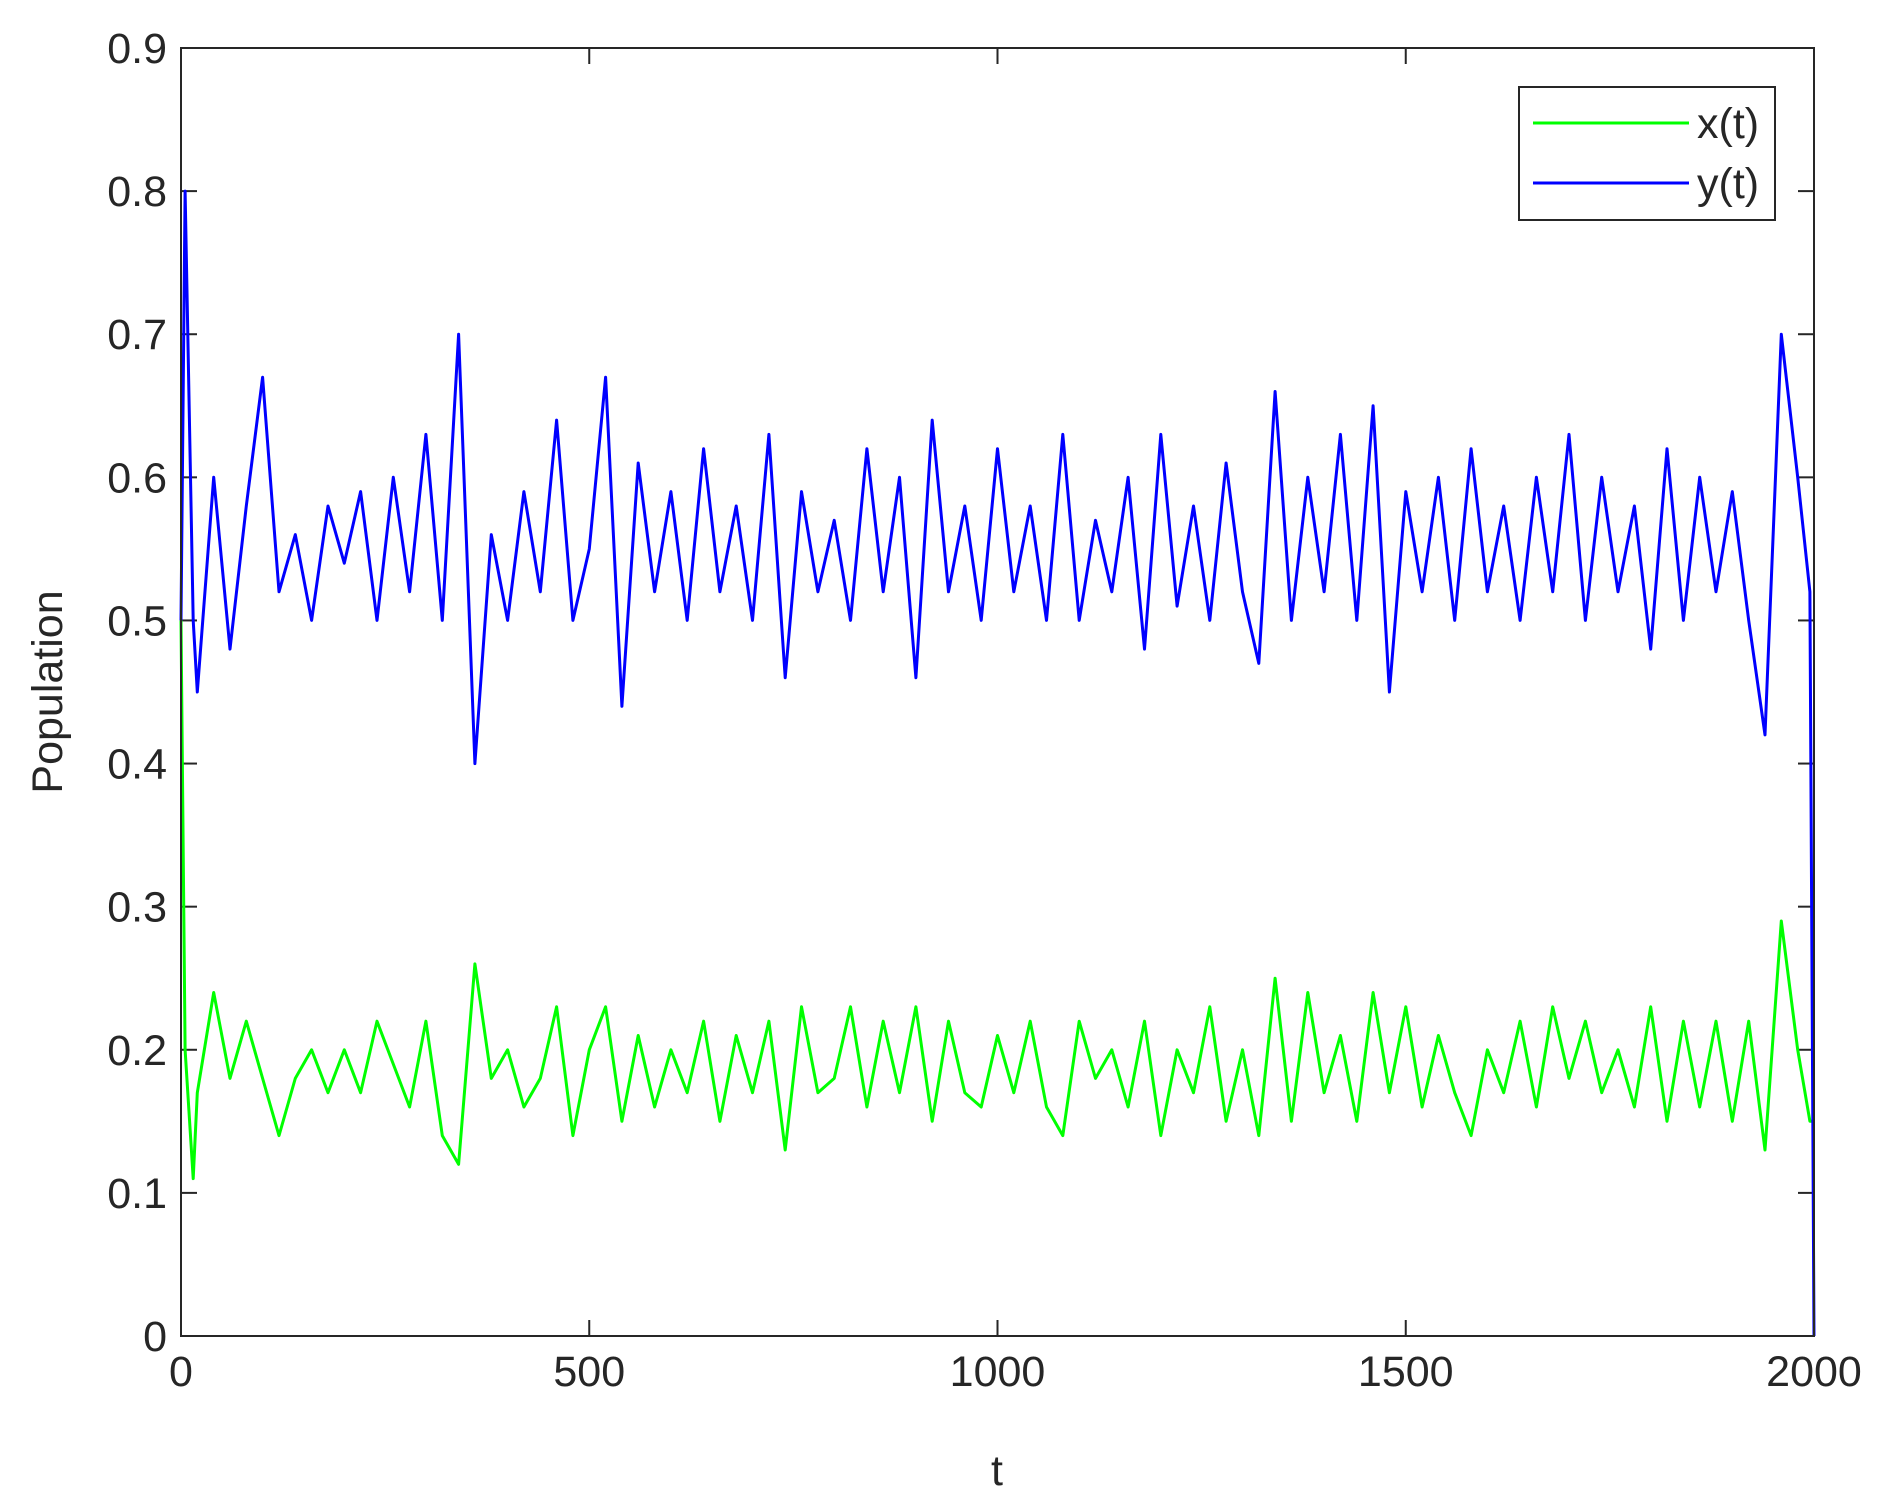 Image resolution: width=1881 pixels, height=1507 pixels. Describe the element at coordinates (1814, 1372) in the screenshot. I see `x-tick-label: 2000` at that location.